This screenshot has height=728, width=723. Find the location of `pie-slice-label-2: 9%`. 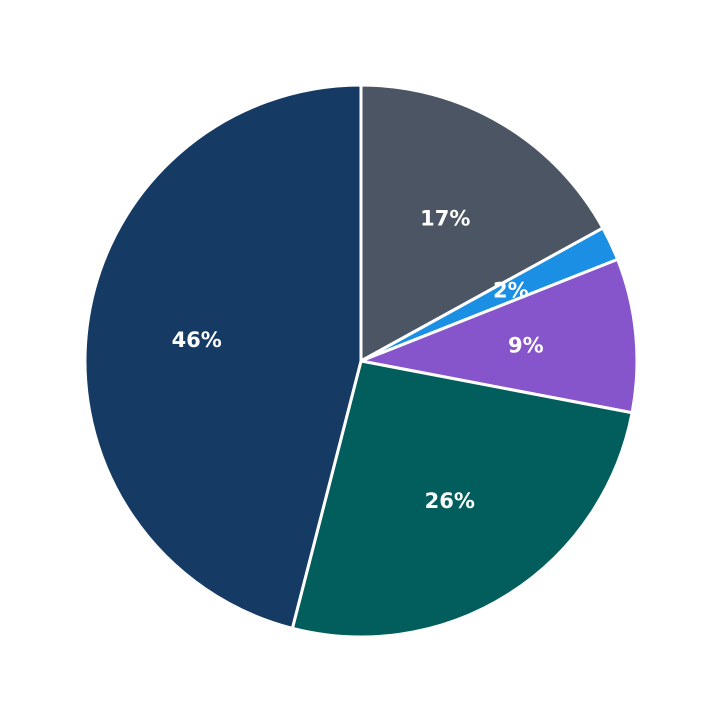

pie-slice-label-2: 9% is located at coordinates (526, 345).